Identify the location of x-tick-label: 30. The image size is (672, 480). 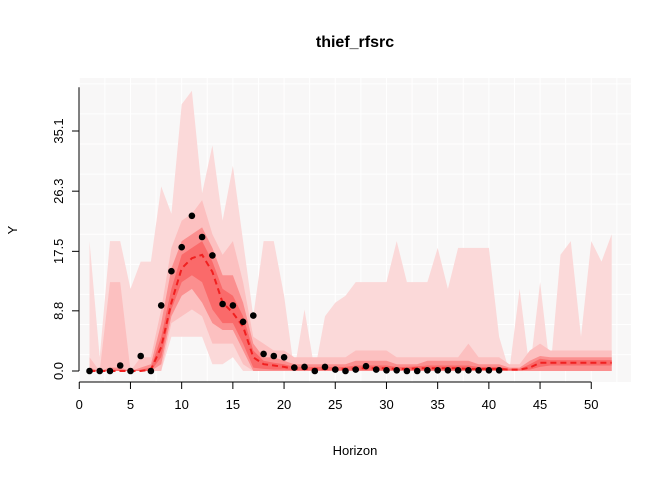
(386, 404).